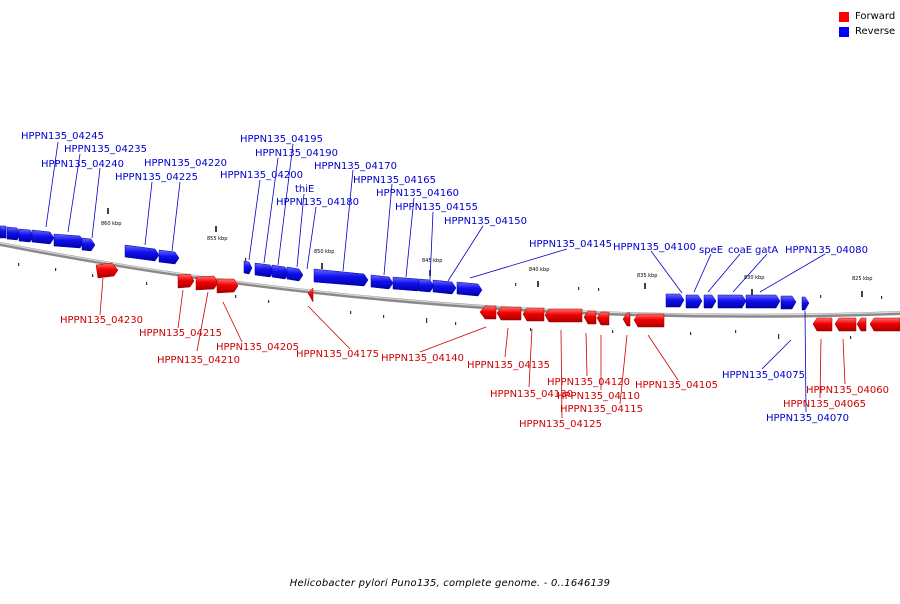  Describe the element at coordinates (317, 202) in the screenshot. I see `gene-label: HPPN135_04180` at that location.